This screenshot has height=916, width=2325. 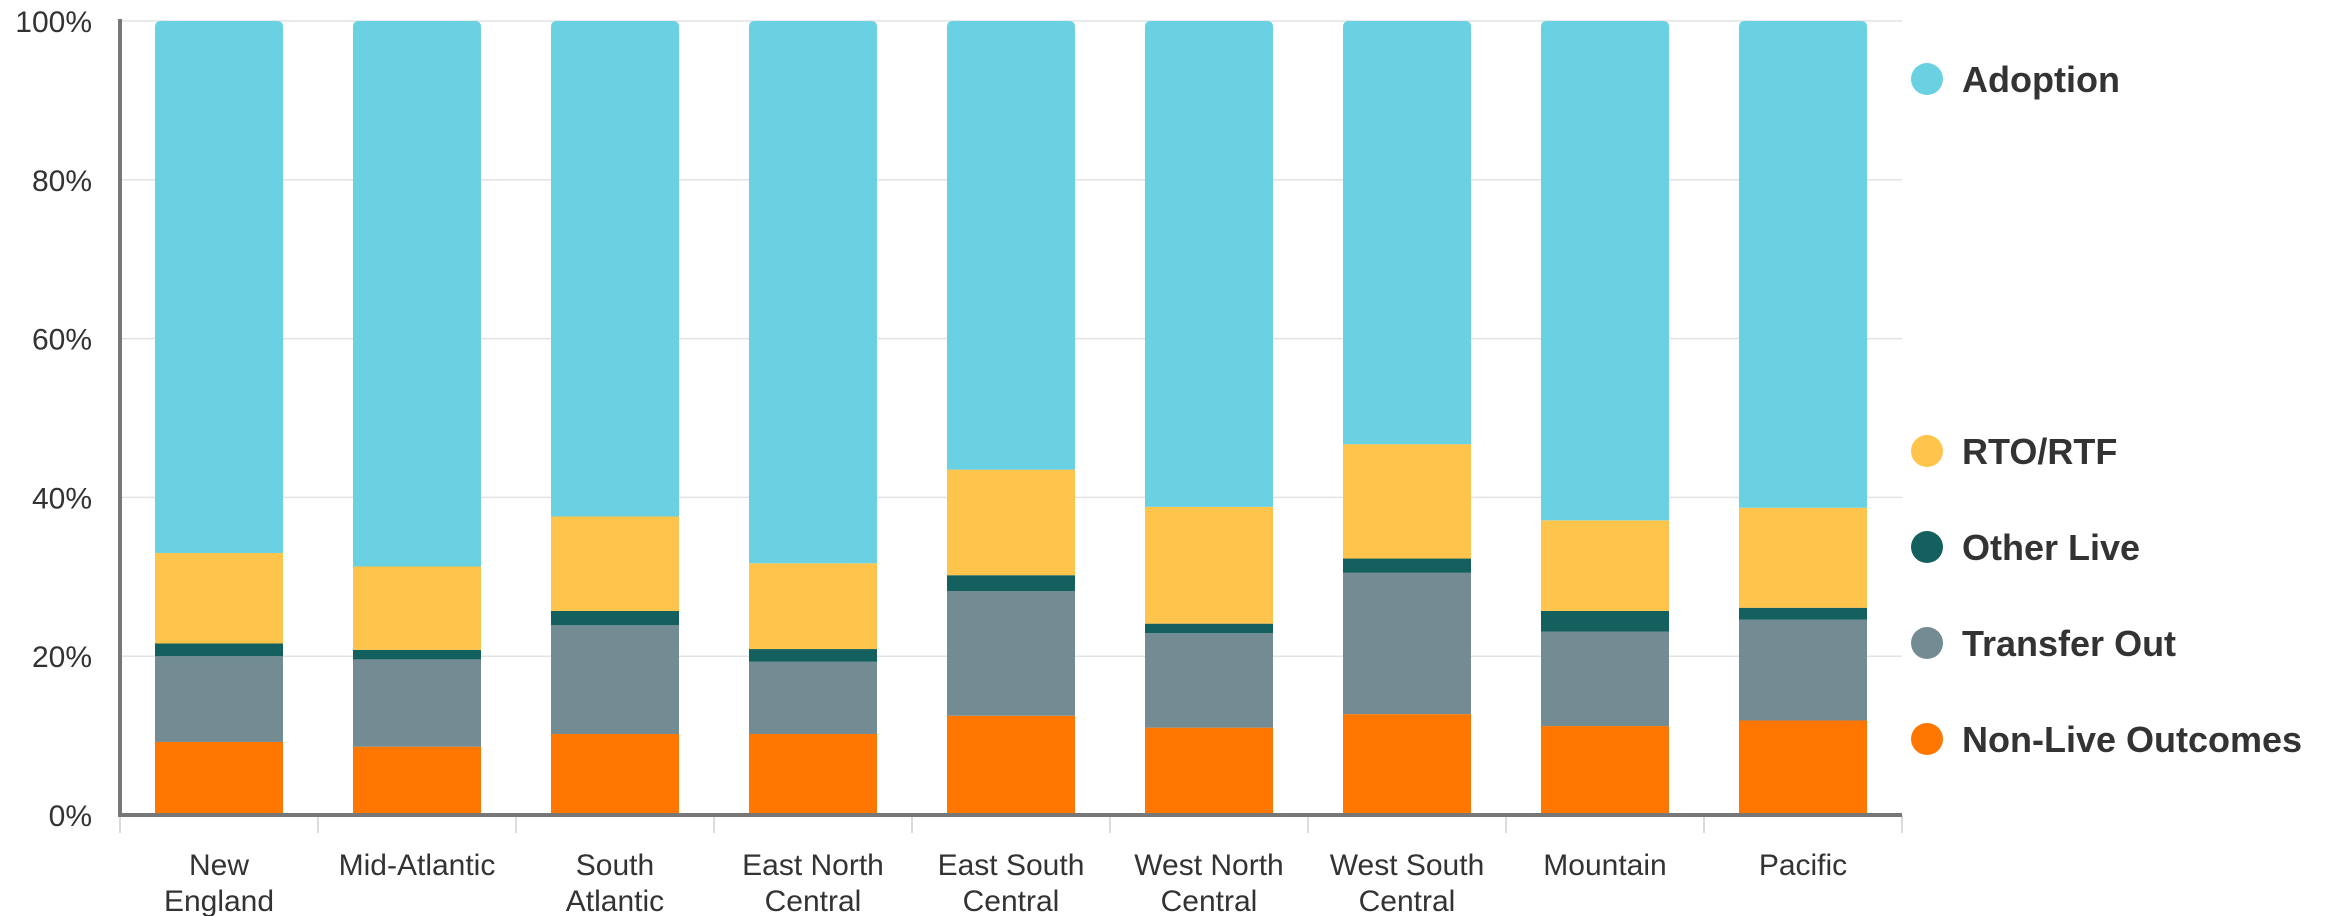 What do you see at coordinates (2132, 739) in the screenshot?
I see `legend-label-non-live-outcomes: Non-Live Outcomes` at bounding box center [2132, 739].